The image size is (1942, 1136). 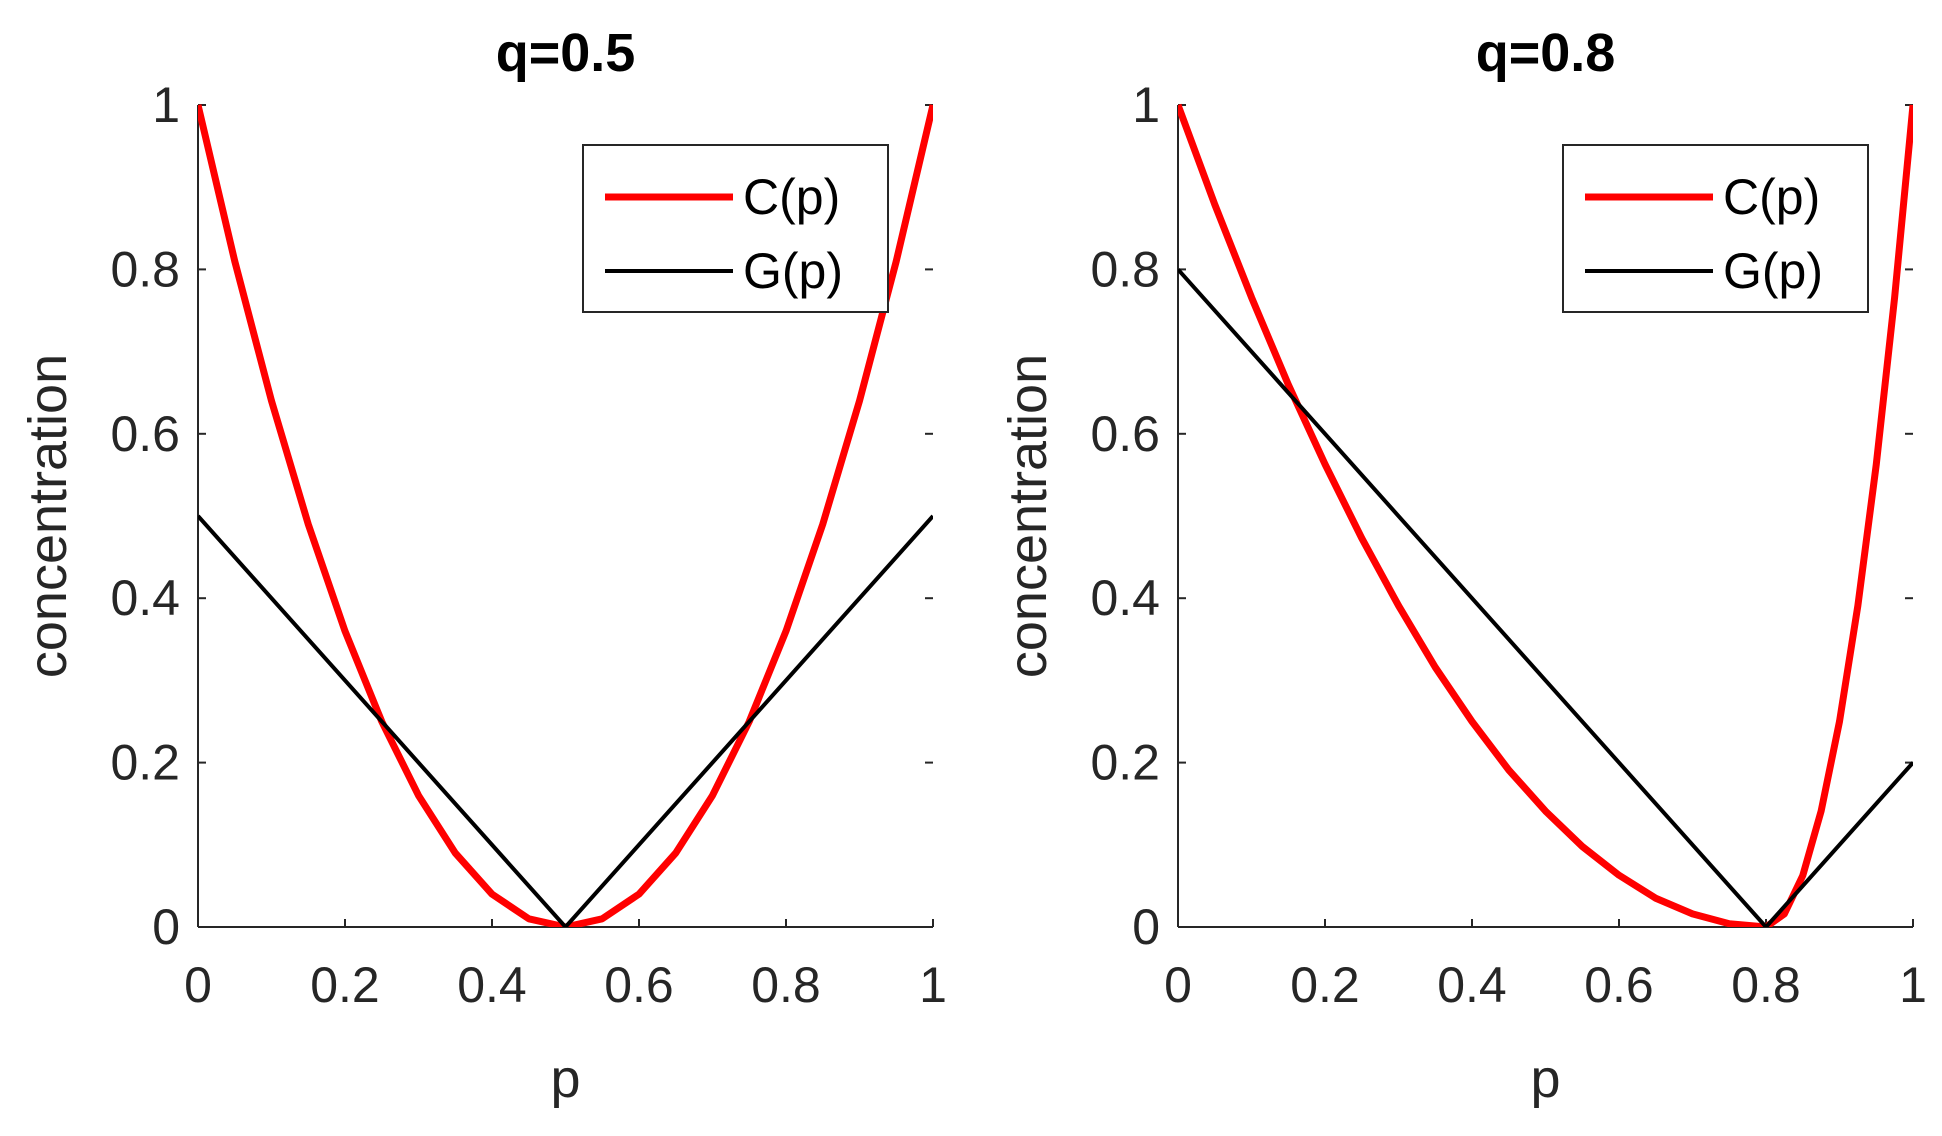 I want to click on chart-title: q=0.8, so click(x=1546, y=53).